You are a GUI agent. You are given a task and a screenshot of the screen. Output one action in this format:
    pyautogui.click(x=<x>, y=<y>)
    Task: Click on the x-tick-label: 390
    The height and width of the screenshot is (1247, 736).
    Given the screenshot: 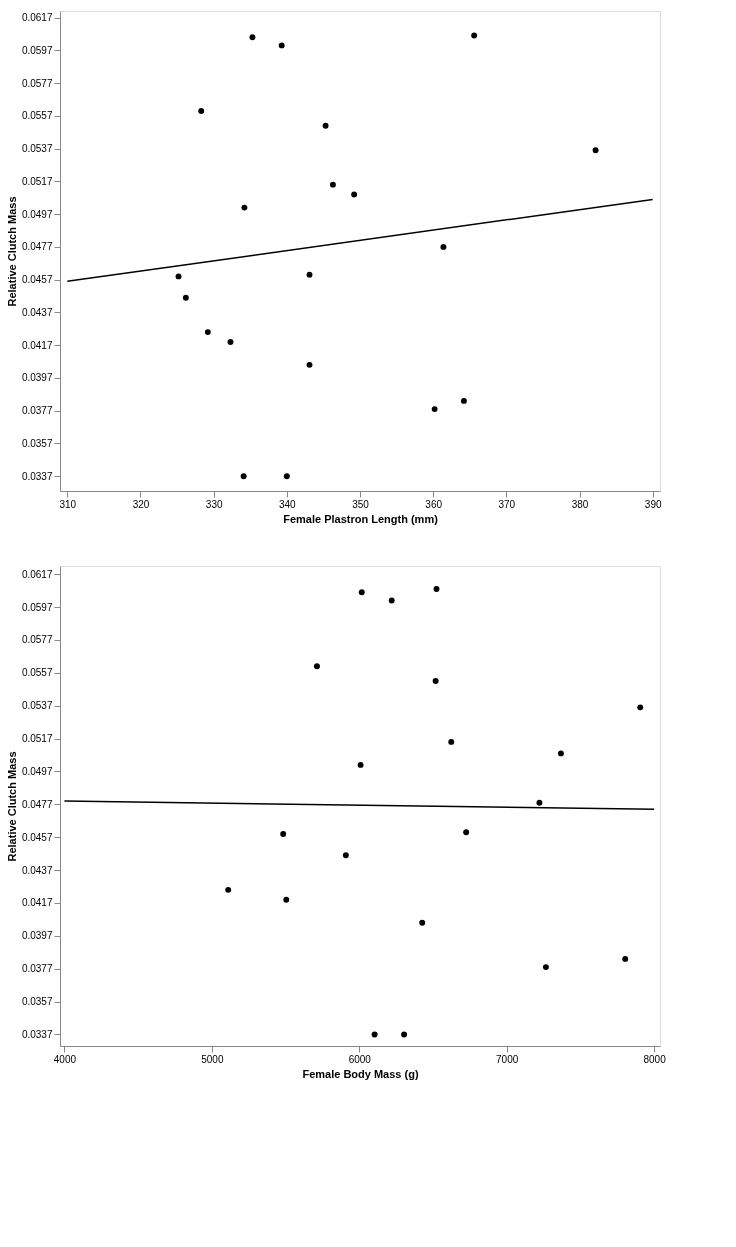 What is the action you would take?
    pyautogui.click(x=653, y=504)
    